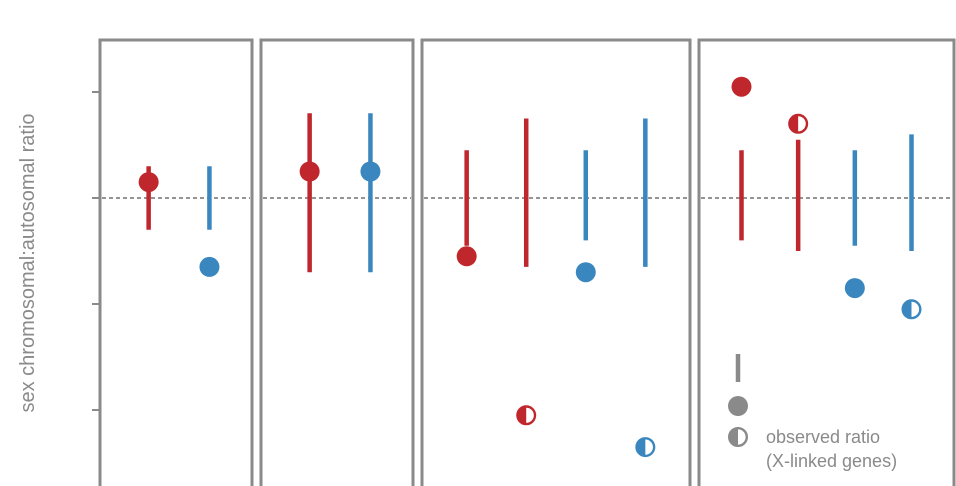 This screenshot has height=486, width=956. What do you see at coordinates (823, 437) in the screenshot?
I see `legend-label-line: observed ratio` at bounding box center [823, 437].